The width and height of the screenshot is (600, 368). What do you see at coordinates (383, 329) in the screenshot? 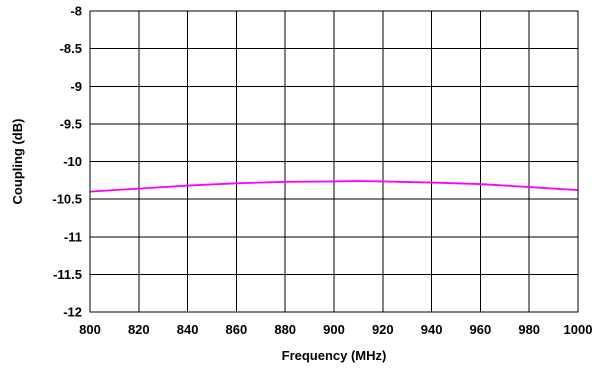
I see `x-tick-label: 920` at bounding box center [383, 329].